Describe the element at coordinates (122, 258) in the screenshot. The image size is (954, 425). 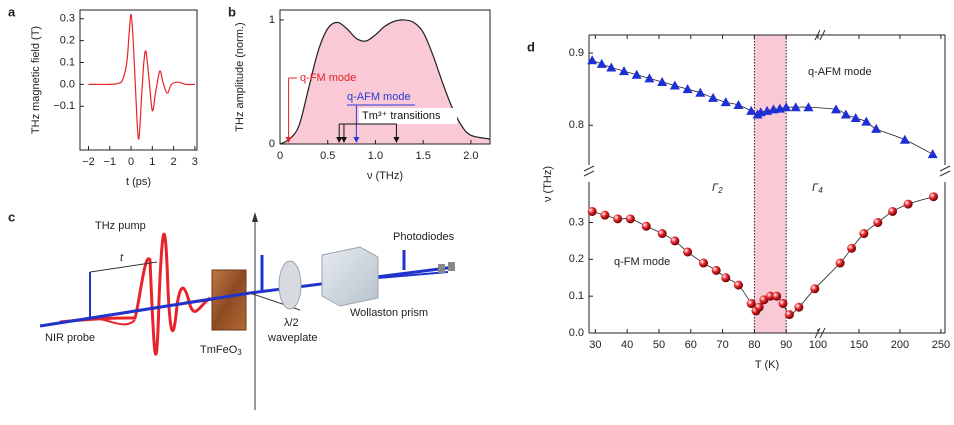
I see `diagram-label: t` at that location.